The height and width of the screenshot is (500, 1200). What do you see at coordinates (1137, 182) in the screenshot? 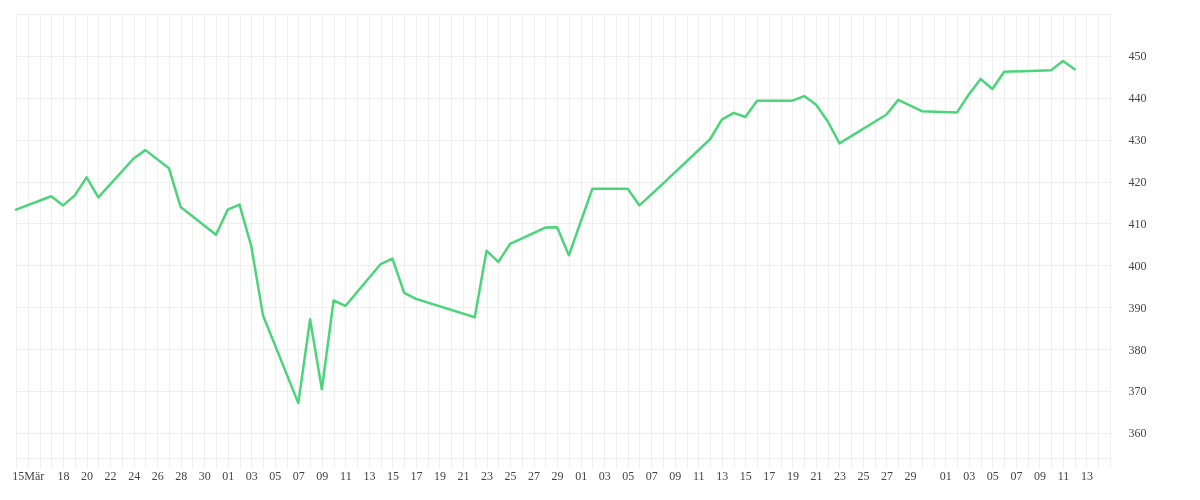
I see `y-tick-label: 420` at bounding box center [1137, 182].